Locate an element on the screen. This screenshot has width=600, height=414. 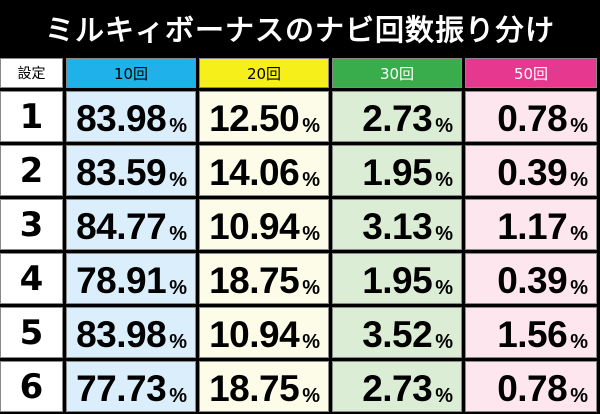
value-10: 77.73 is located at coordinates (121, 388).